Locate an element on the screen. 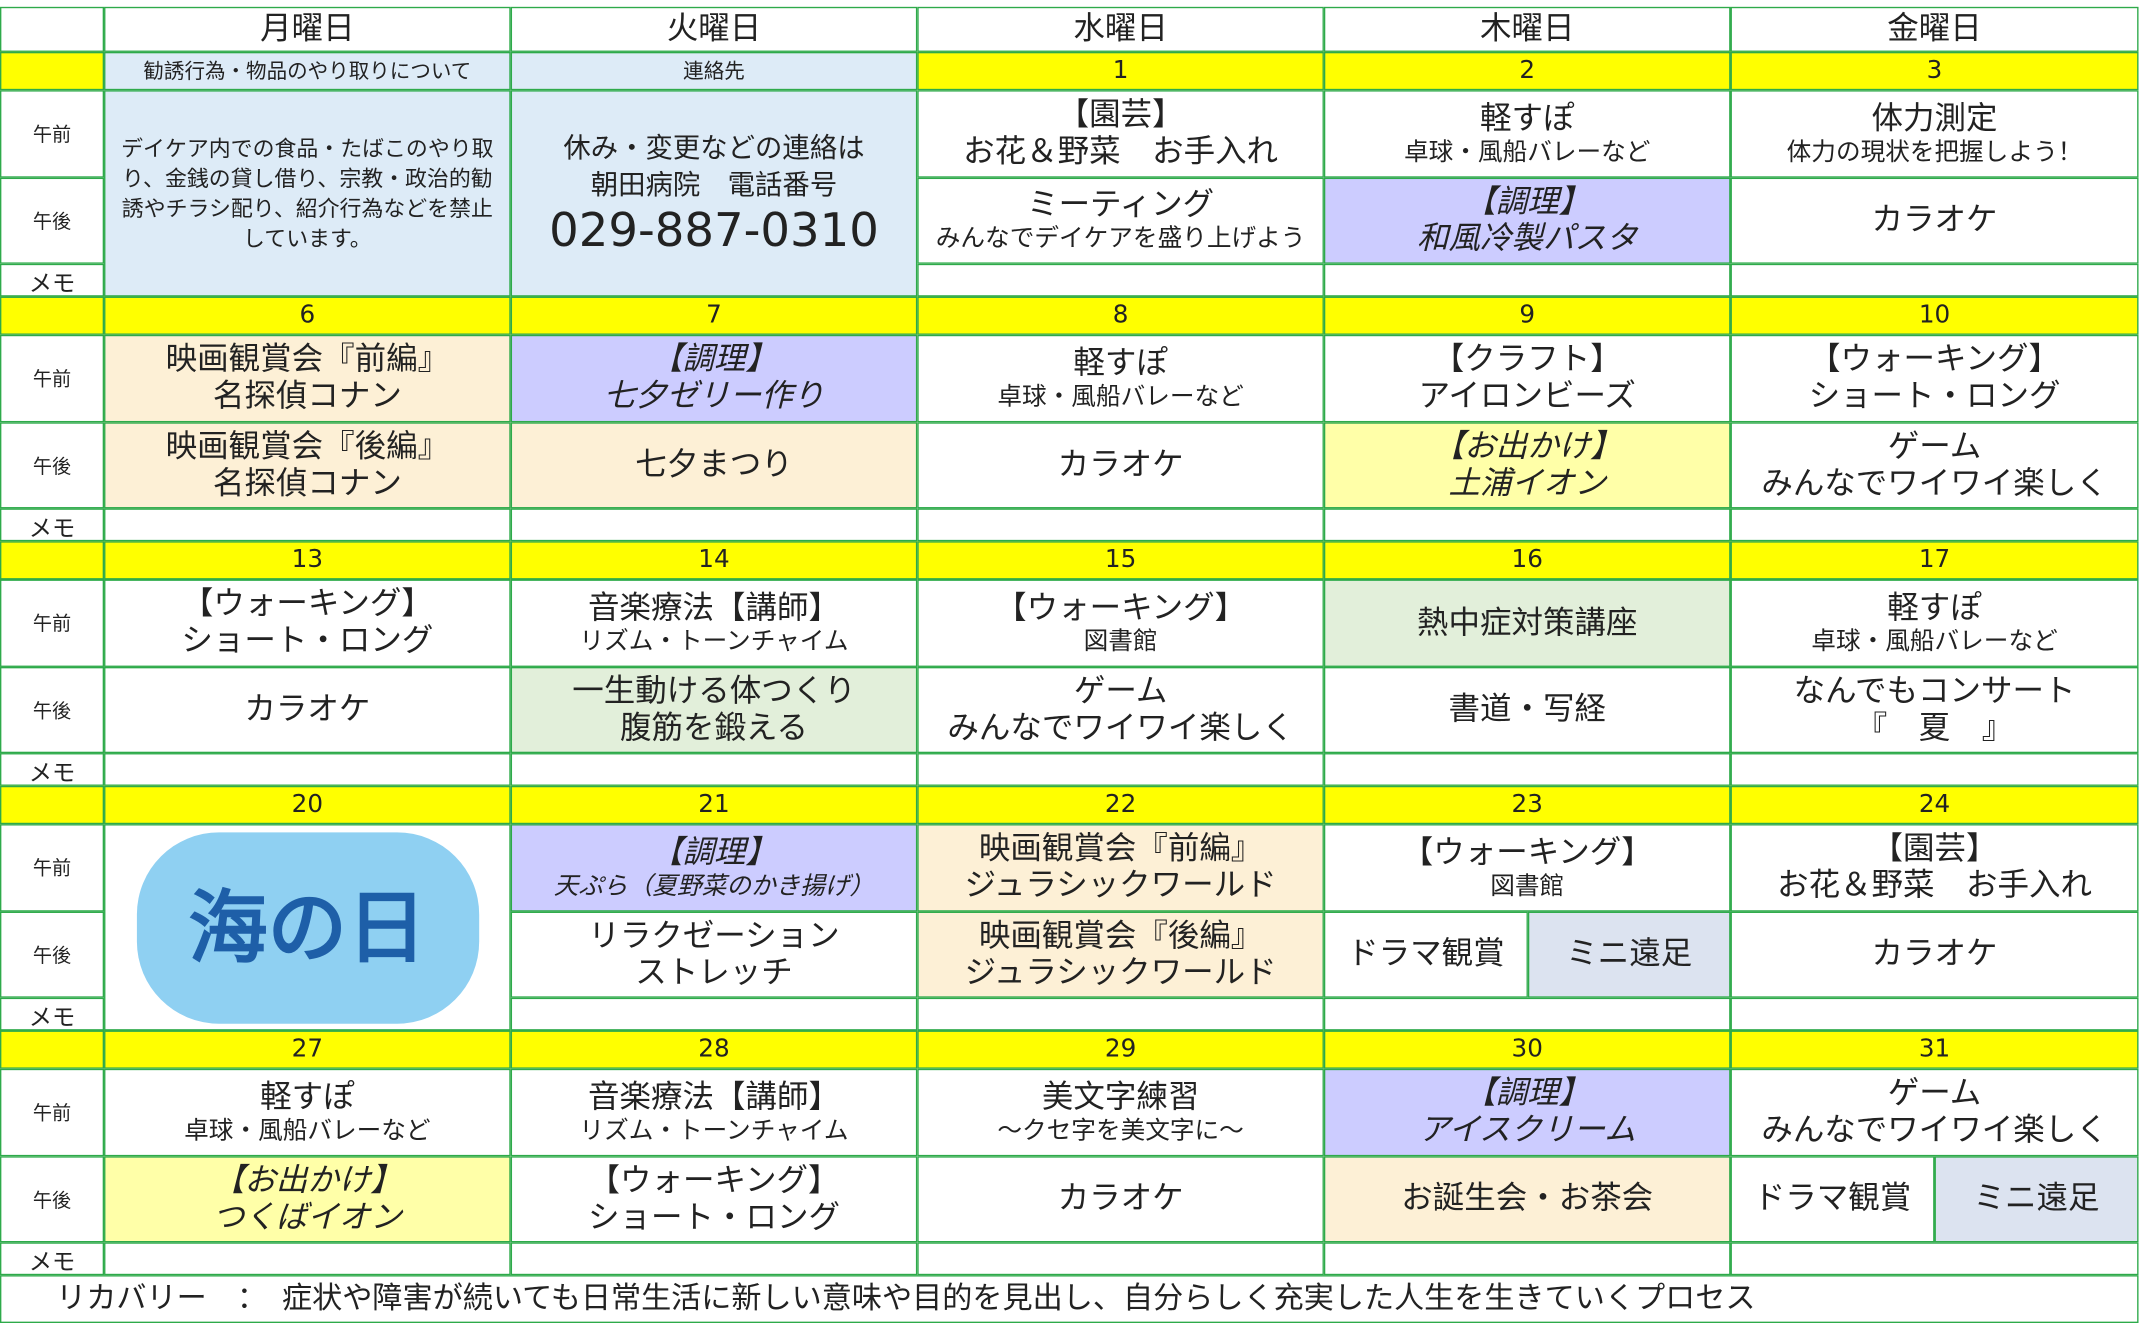  day-name: 木曜日 is located at coordinates (1527, 28).